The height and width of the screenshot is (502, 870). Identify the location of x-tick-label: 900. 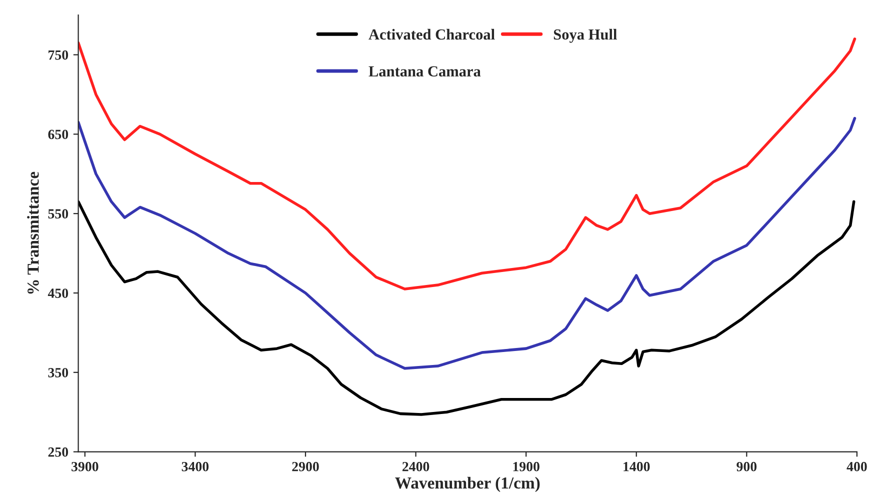
(746, 467).